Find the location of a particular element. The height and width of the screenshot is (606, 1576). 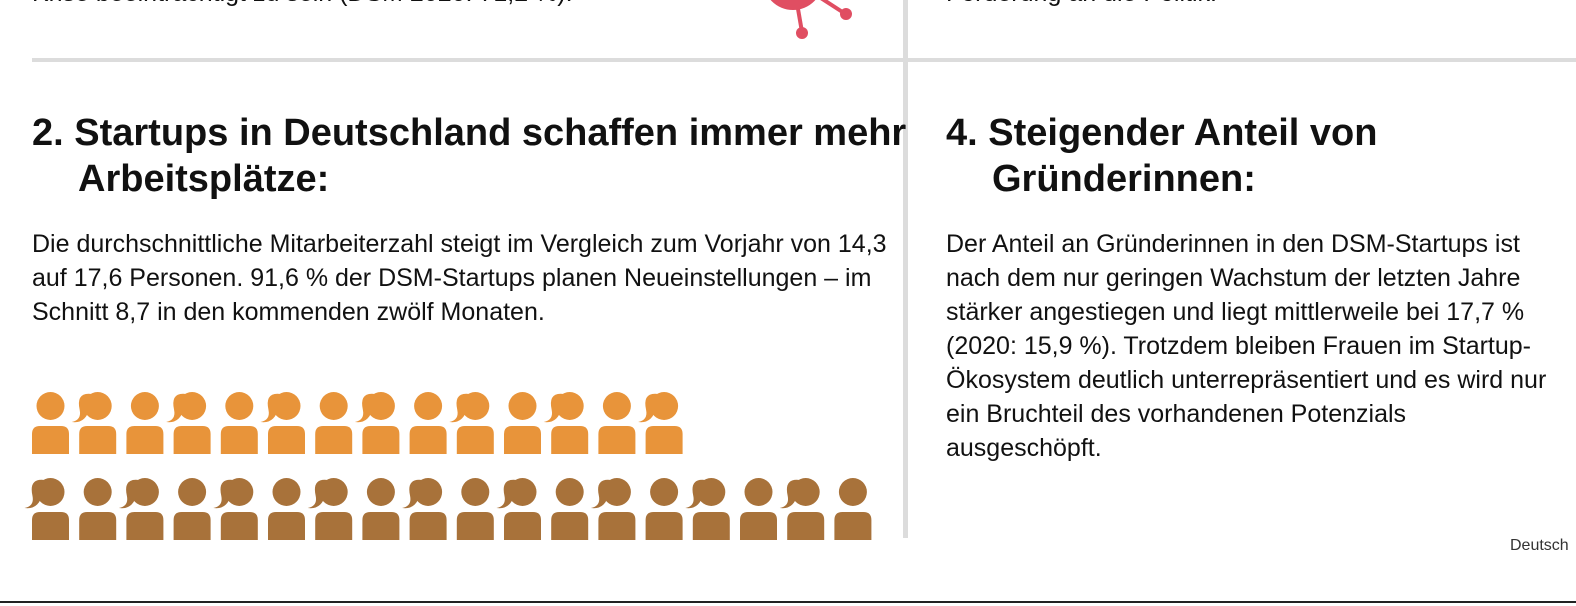

top-right-text: Forderung an die Politik. is located at coordinates (1081, 5).